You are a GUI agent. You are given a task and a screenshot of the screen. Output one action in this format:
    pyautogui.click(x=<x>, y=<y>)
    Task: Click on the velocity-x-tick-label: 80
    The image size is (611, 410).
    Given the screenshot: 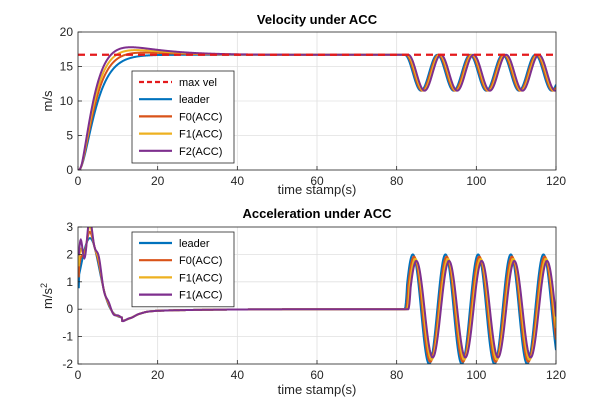 What is the action you would take?
    pyautogui.click(x=397, y=181)
    